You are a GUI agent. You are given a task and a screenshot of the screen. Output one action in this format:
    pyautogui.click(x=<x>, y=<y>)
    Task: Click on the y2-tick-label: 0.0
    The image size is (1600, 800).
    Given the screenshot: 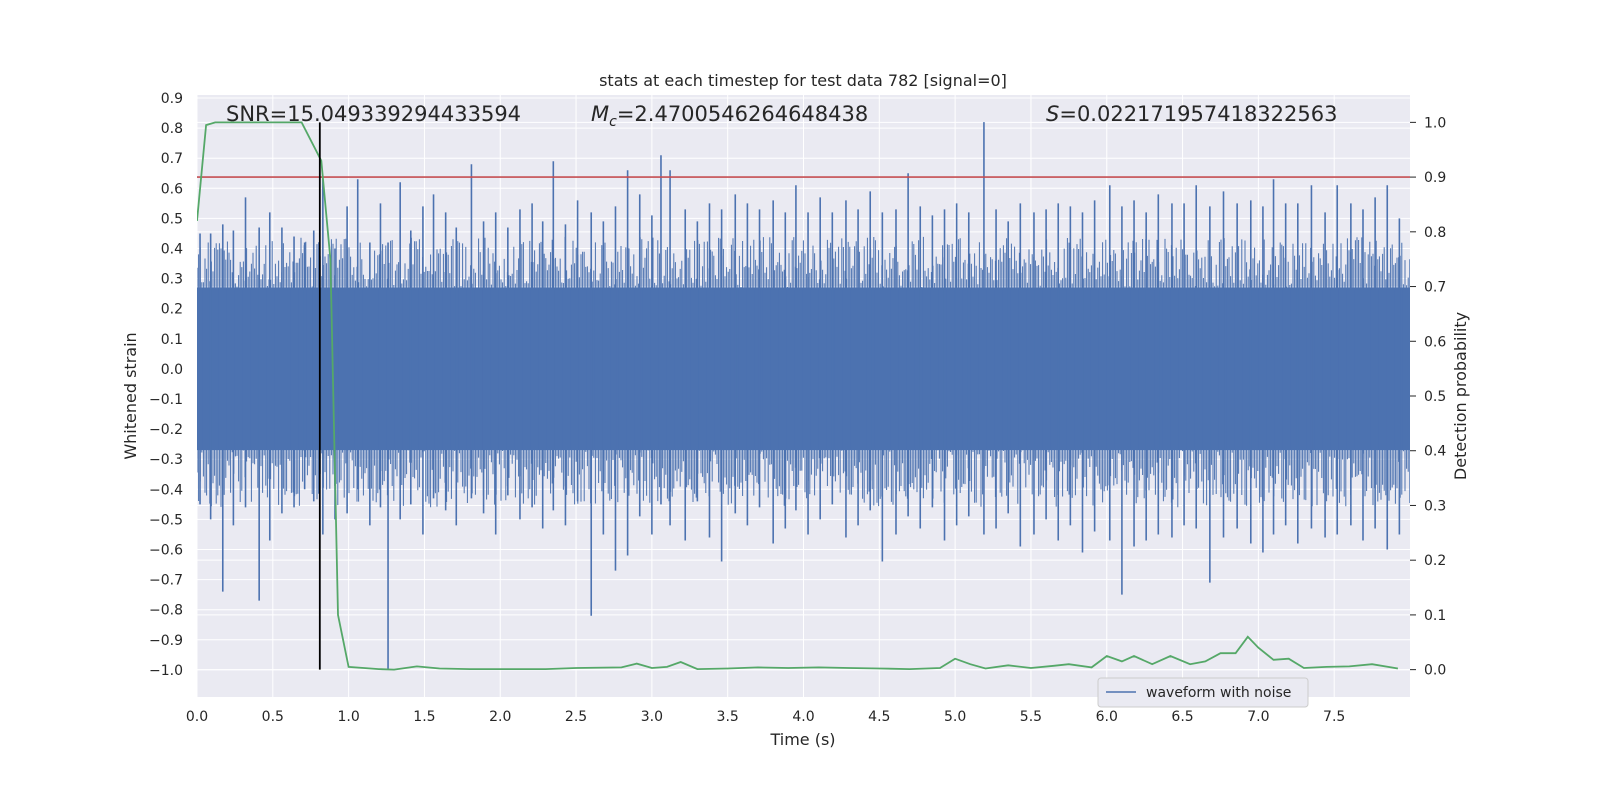 What is the action you would take?
    pyautogui.click(x=1435, y=671)
    